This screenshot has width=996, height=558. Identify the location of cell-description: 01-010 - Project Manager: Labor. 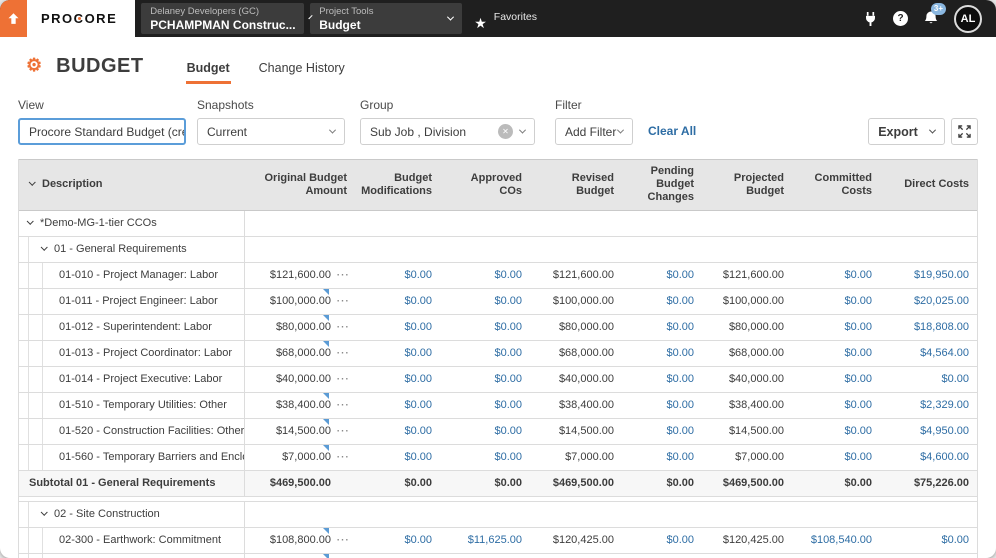
(132, 275).